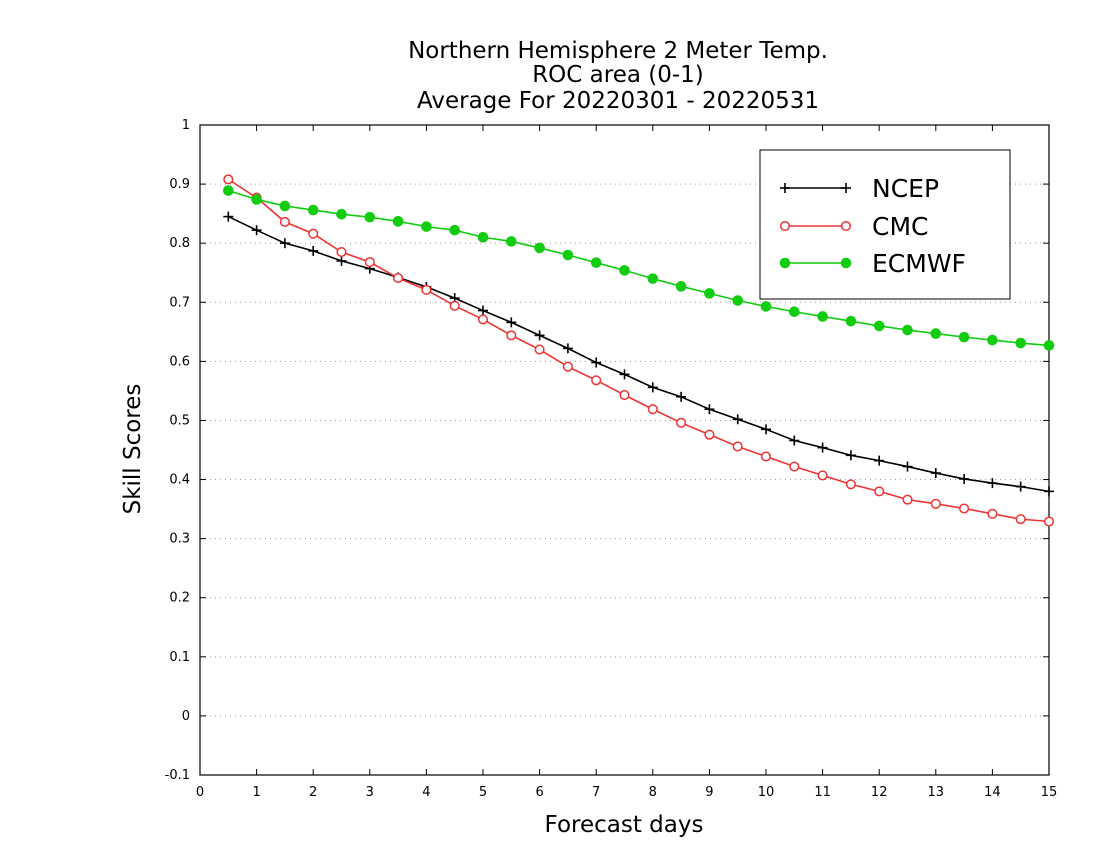  What do you see at coordinates (313, 792) in the screenshot?
I see `x-tick-label: 2` at bounding box center [313, 792].